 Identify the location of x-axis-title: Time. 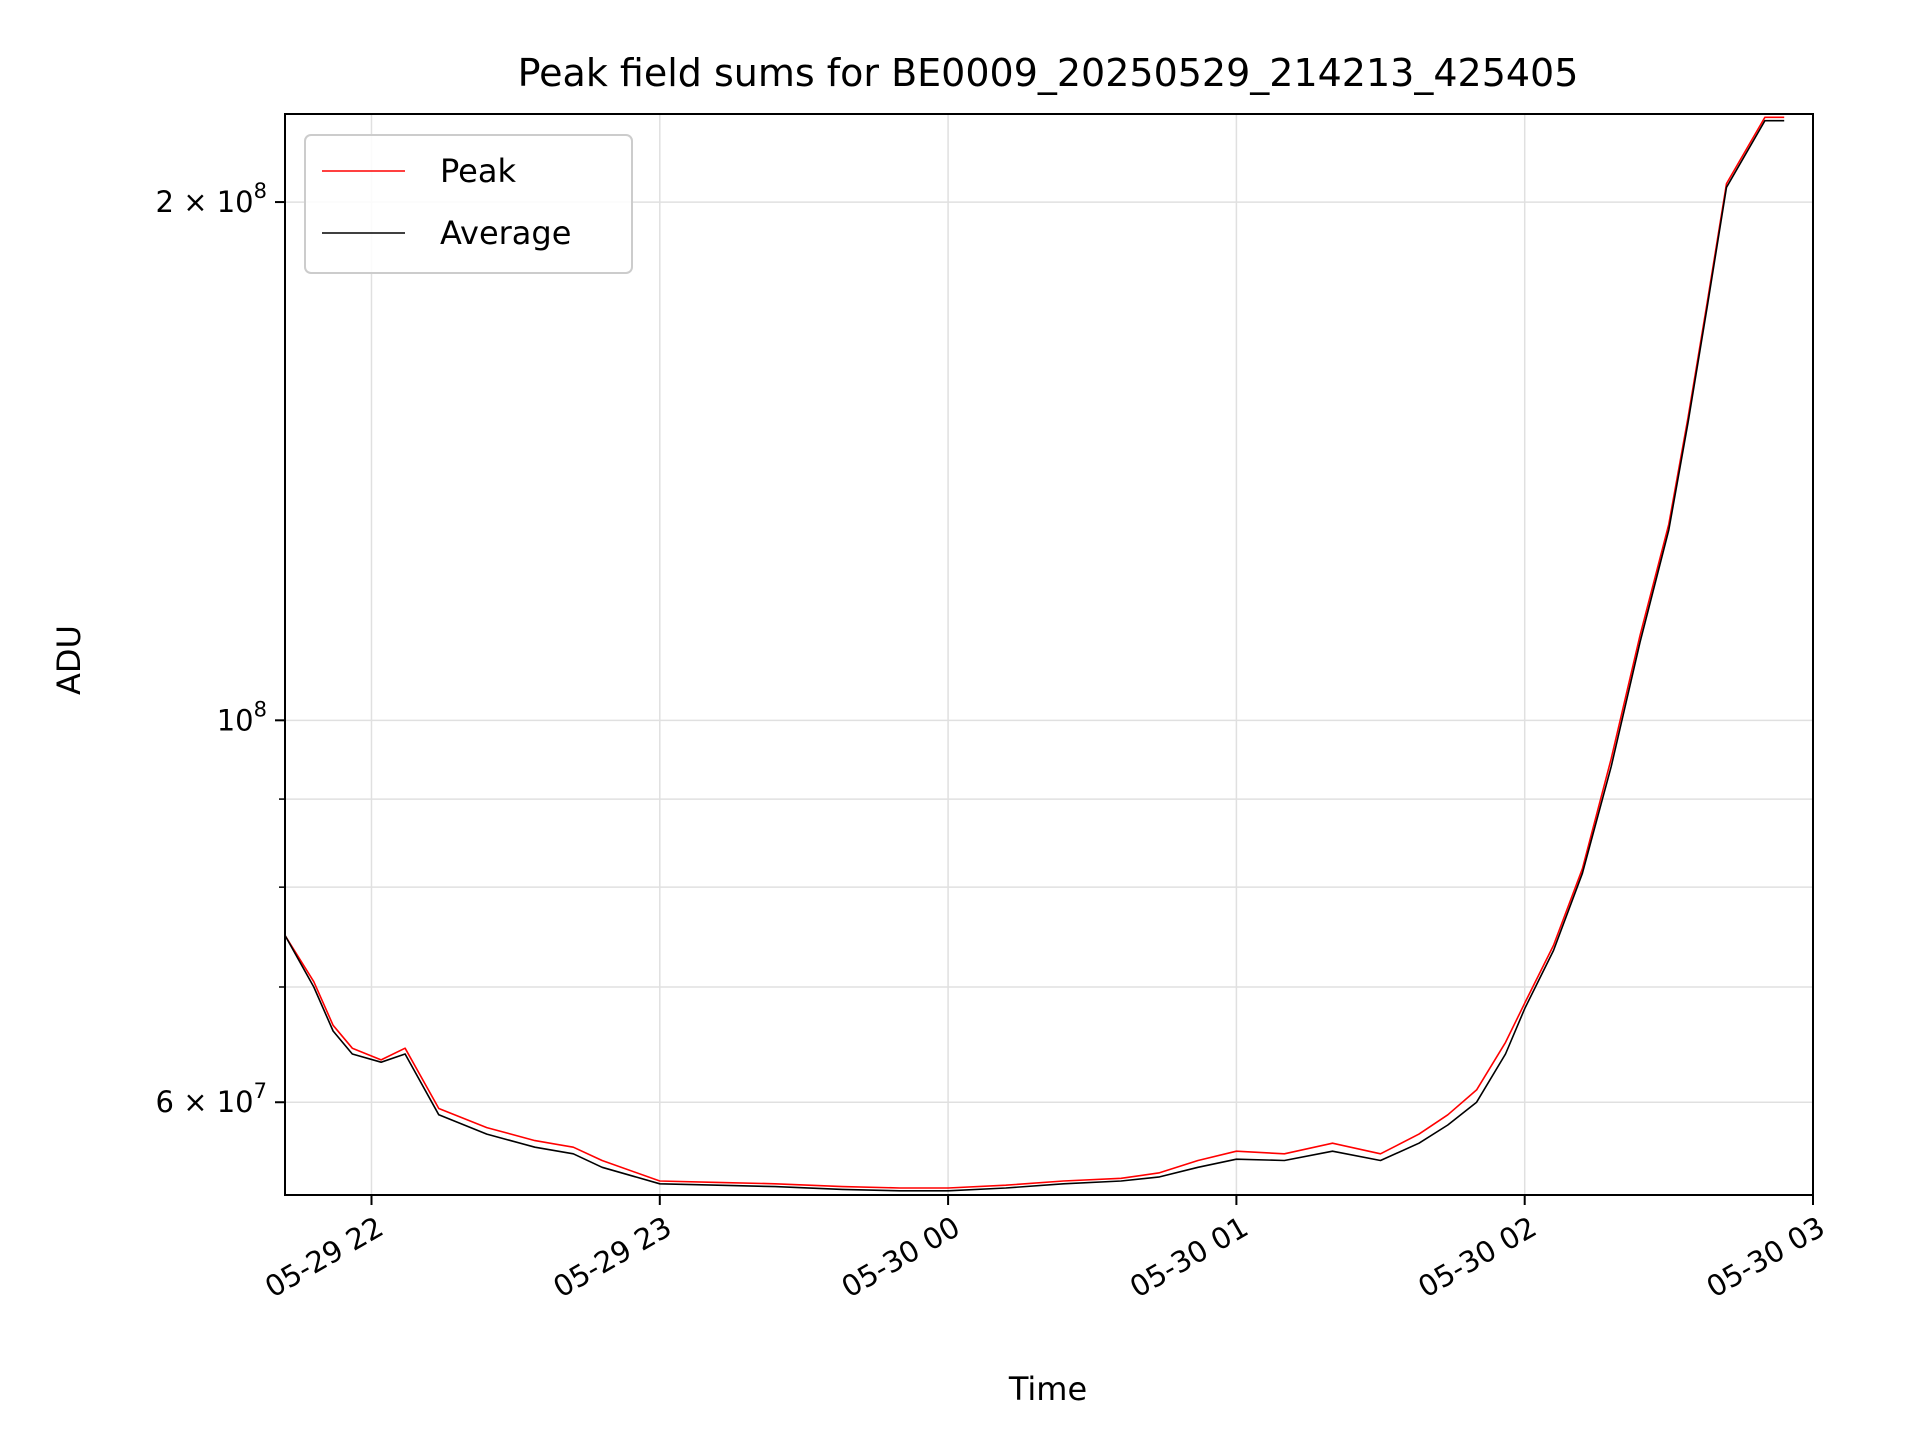
(1047, 1389).